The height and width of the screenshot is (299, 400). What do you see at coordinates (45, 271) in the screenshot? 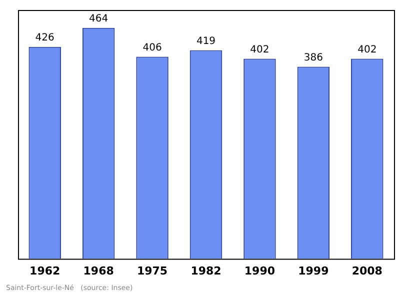
I see `x-tick-label: 1962` at bounding box center [45, 271].